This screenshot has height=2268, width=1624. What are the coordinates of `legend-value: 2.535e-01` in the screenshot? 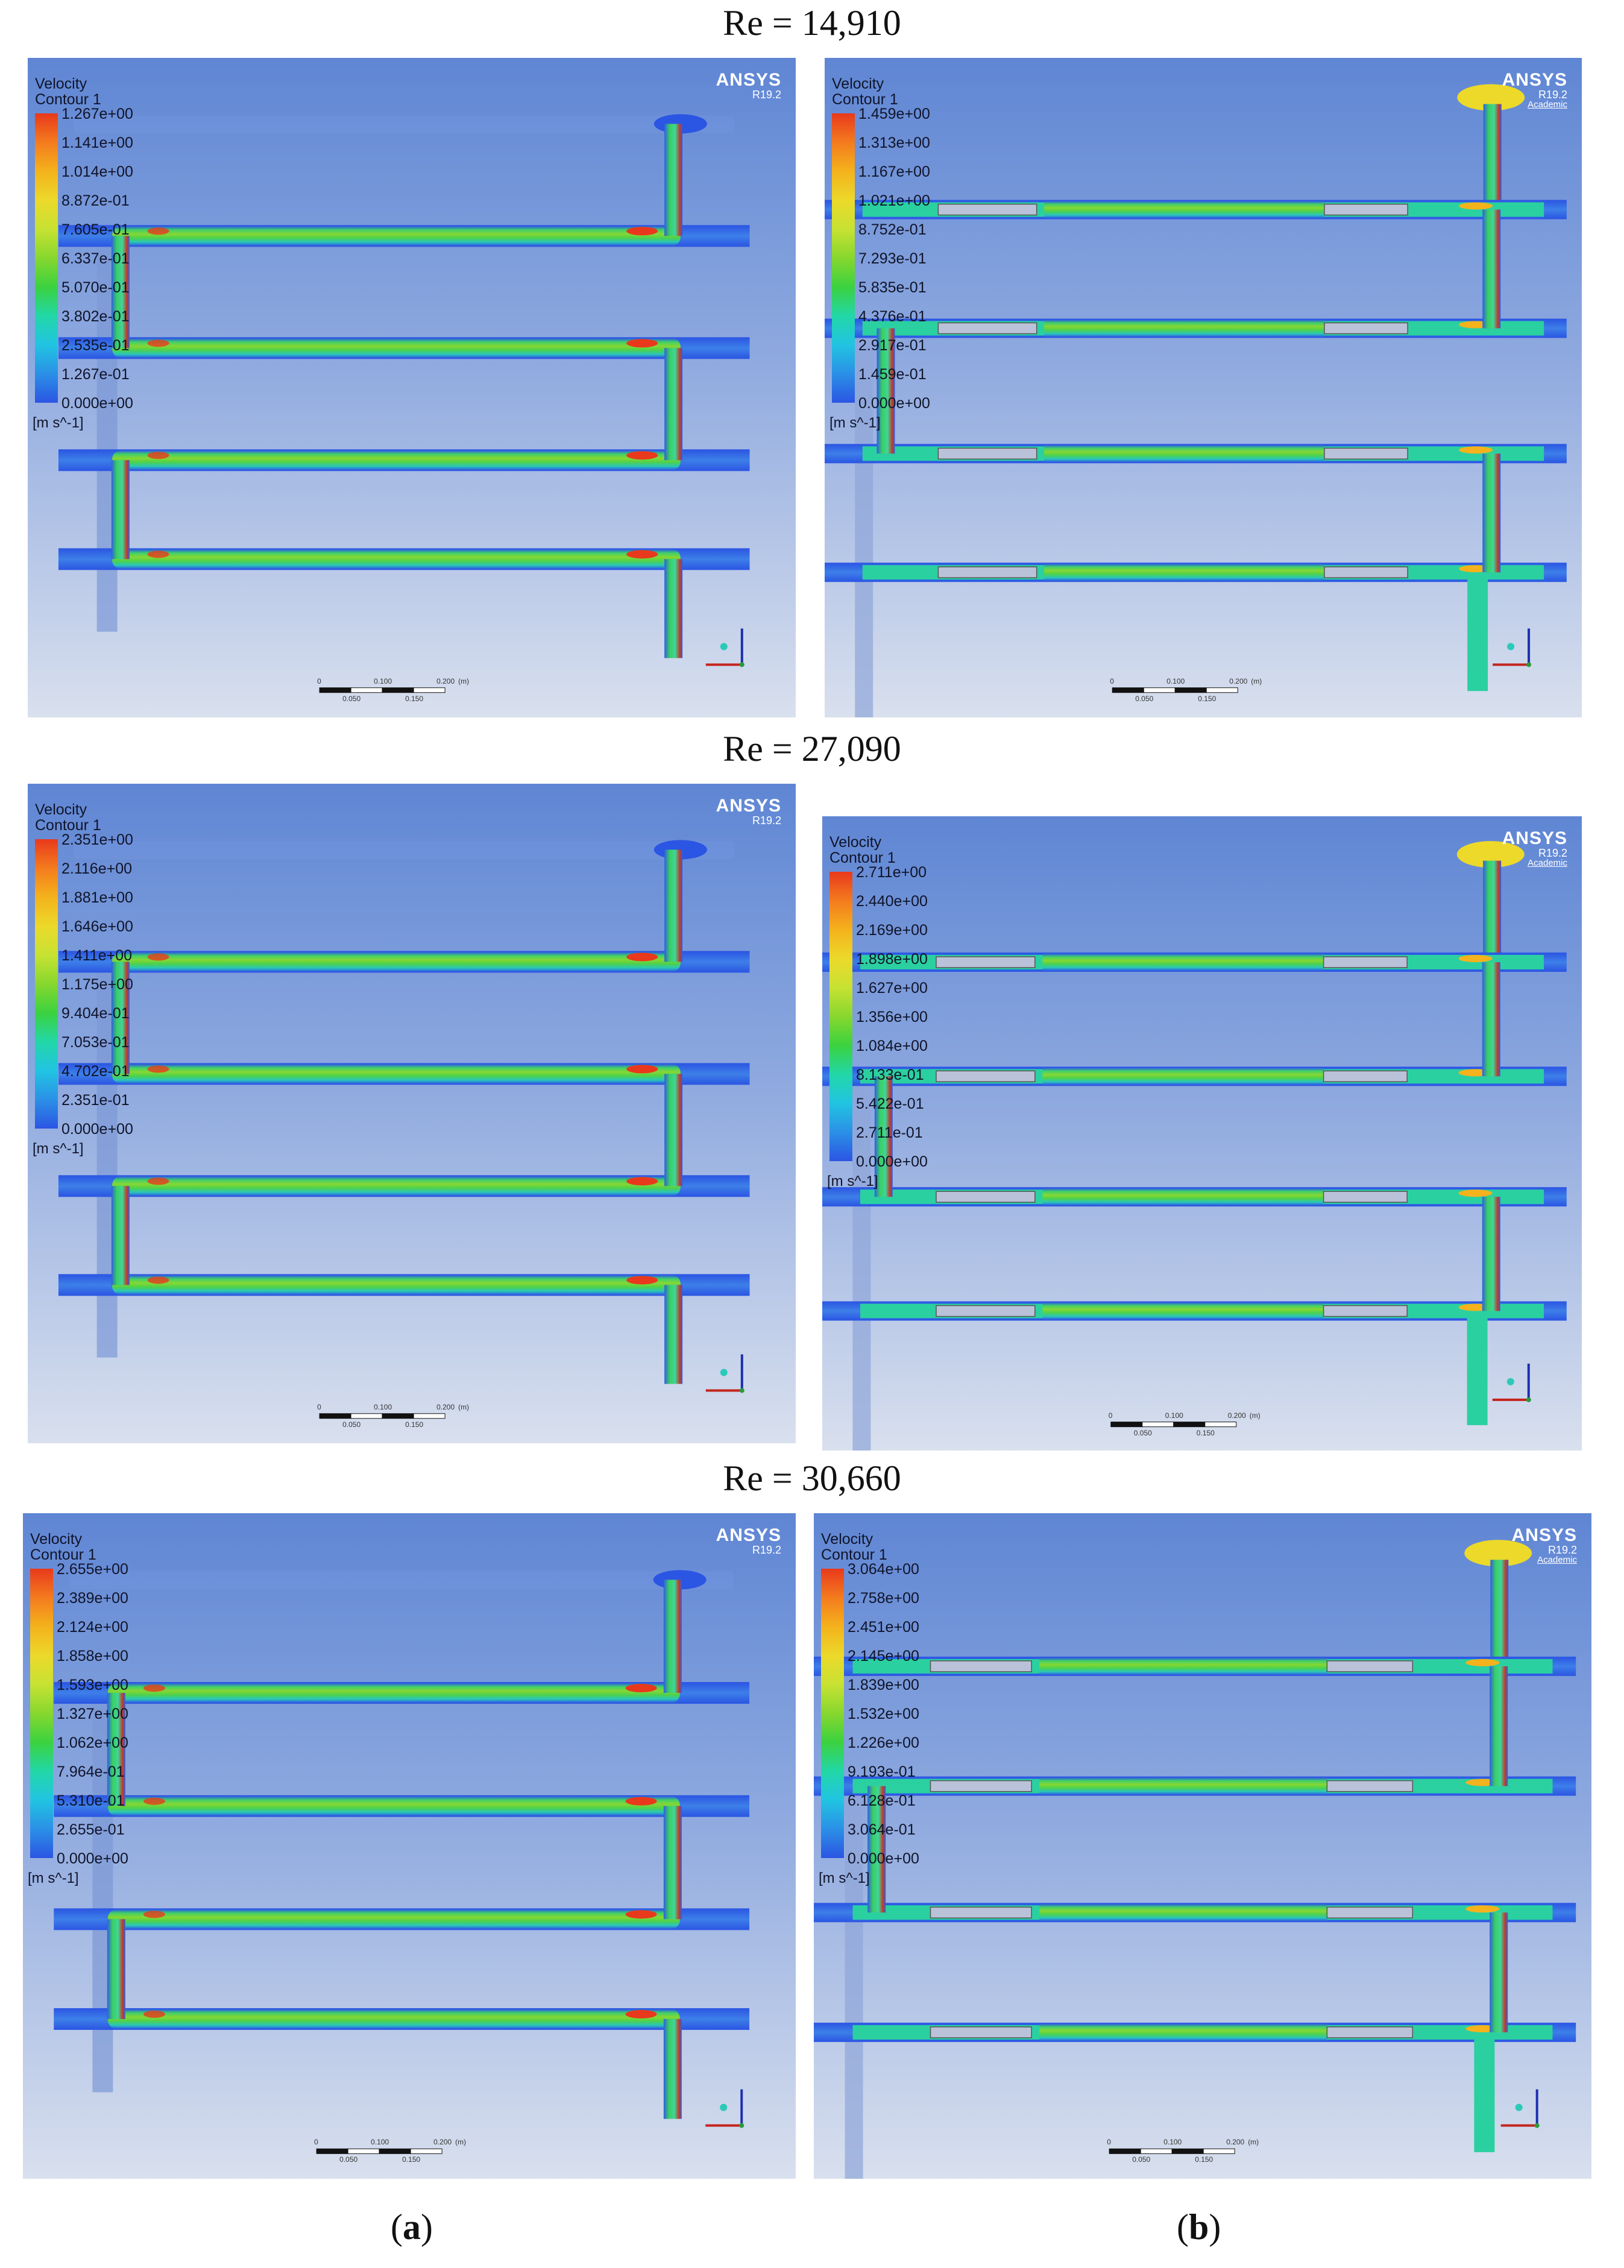 It's located at (96, 346).